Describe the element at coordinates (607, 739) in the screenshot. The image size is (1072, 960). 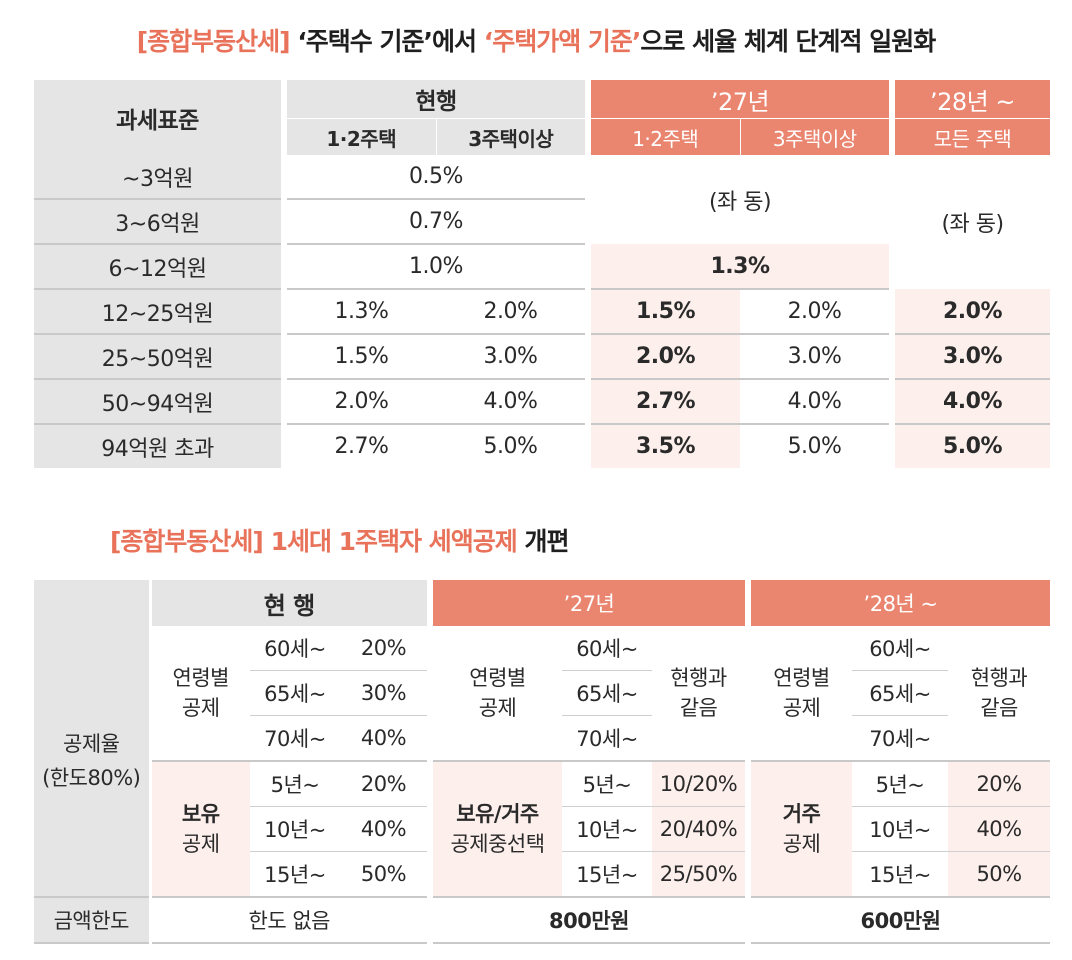
I see `age-70-27: 70세~` at that location.